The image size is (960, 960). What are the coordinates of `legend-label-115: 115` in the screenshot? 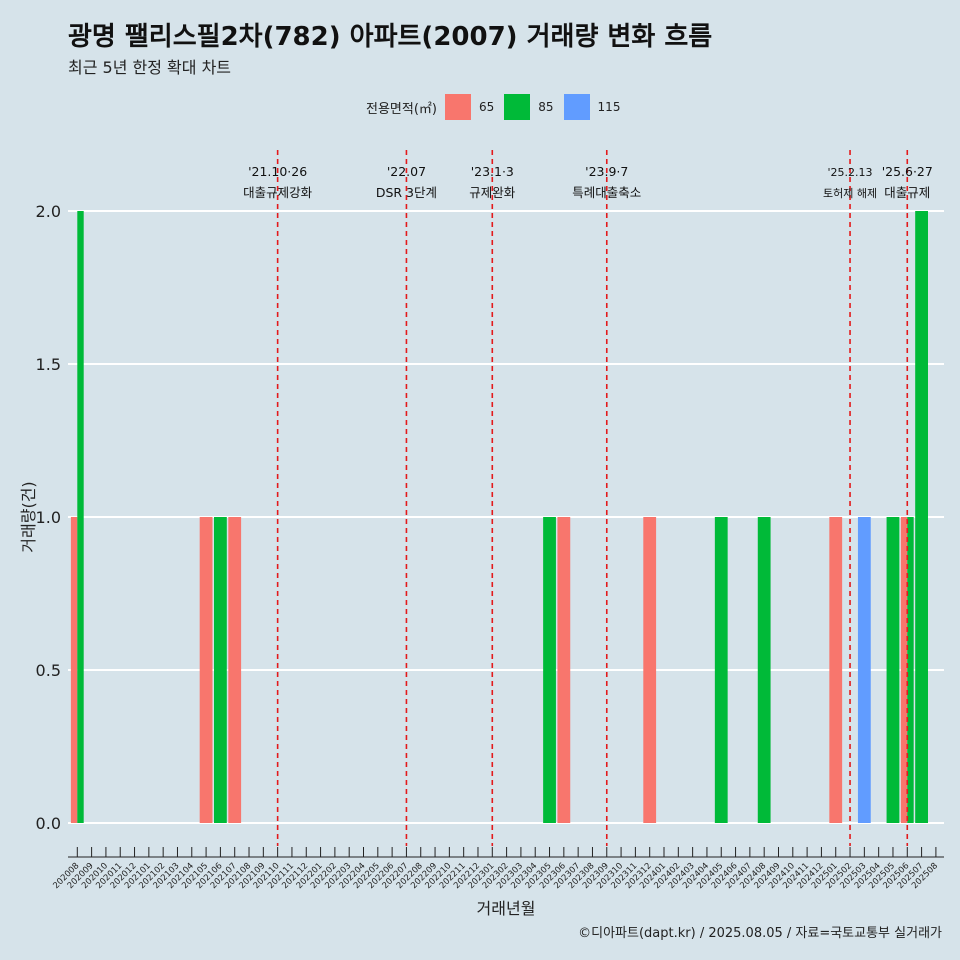 It's located at (609, 107).